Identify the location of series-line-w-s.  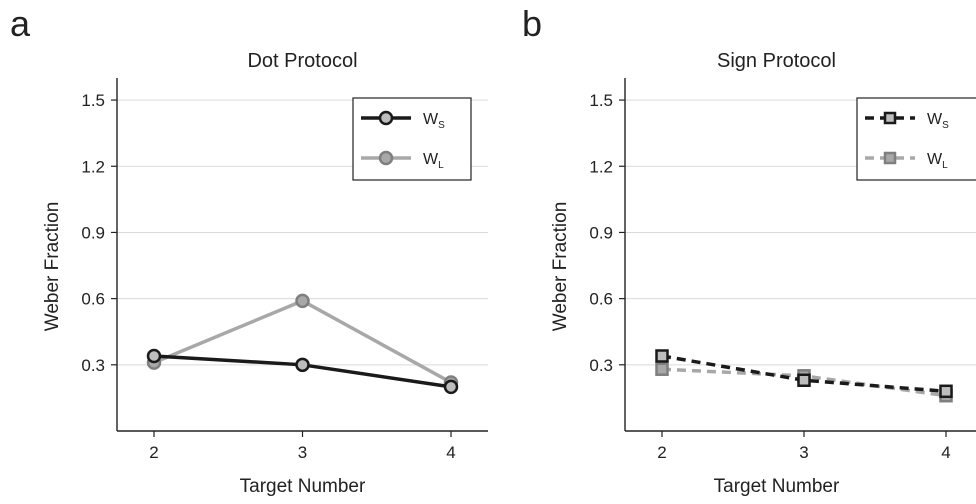
(804, 374).